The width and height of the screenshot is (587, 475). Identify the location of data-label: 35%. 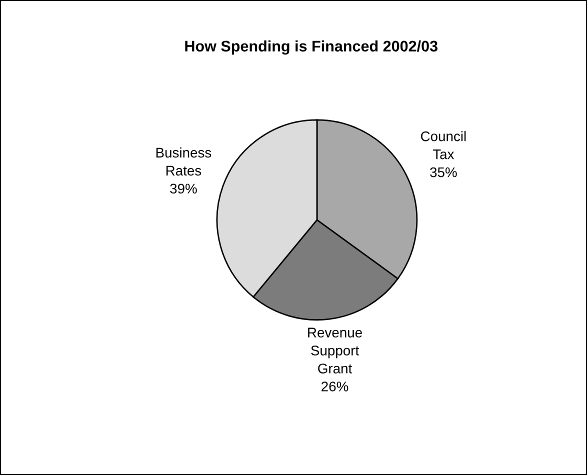
(443, 172).